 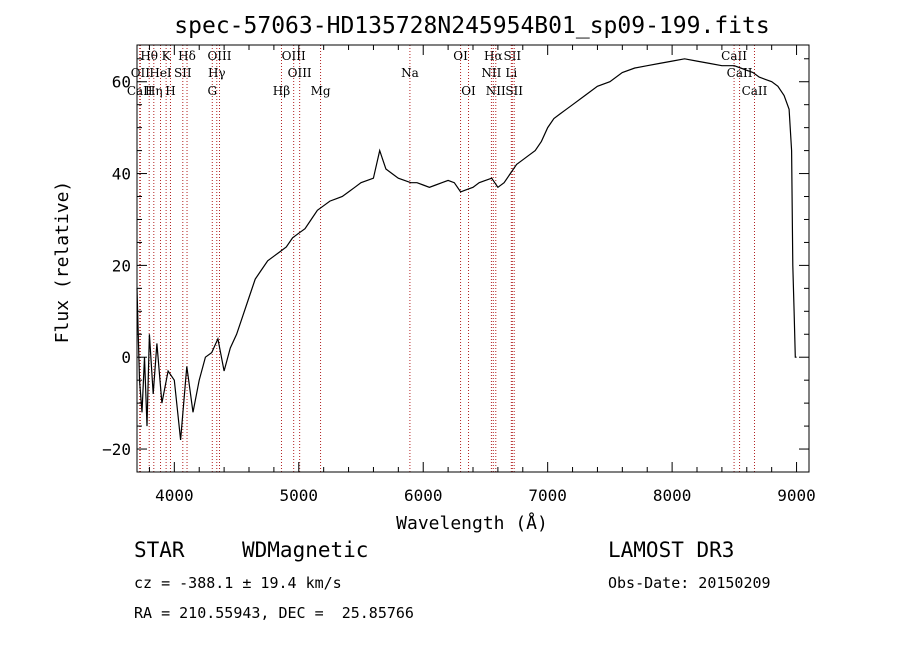 What do you see at coordinates (149, 56) in the screenshot?
I see `marker-label: Hθ` at bounding box center [149, 56].